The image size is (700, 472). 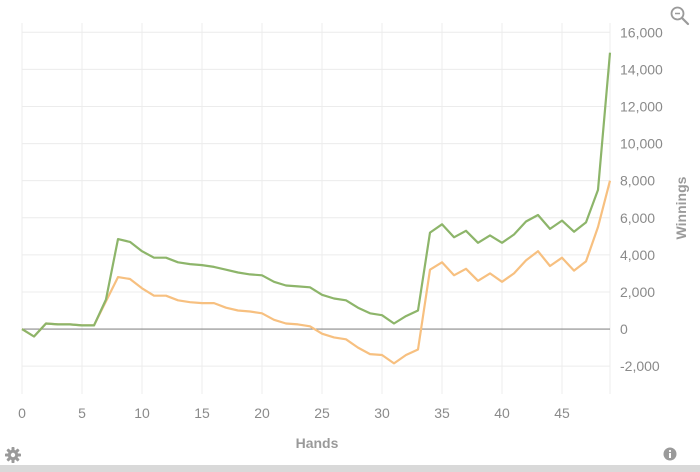 What do you see at coordinates (641, 32) in the screenshot?
I see `y-tick-label: 16,000` at bounding box center [641, 32].